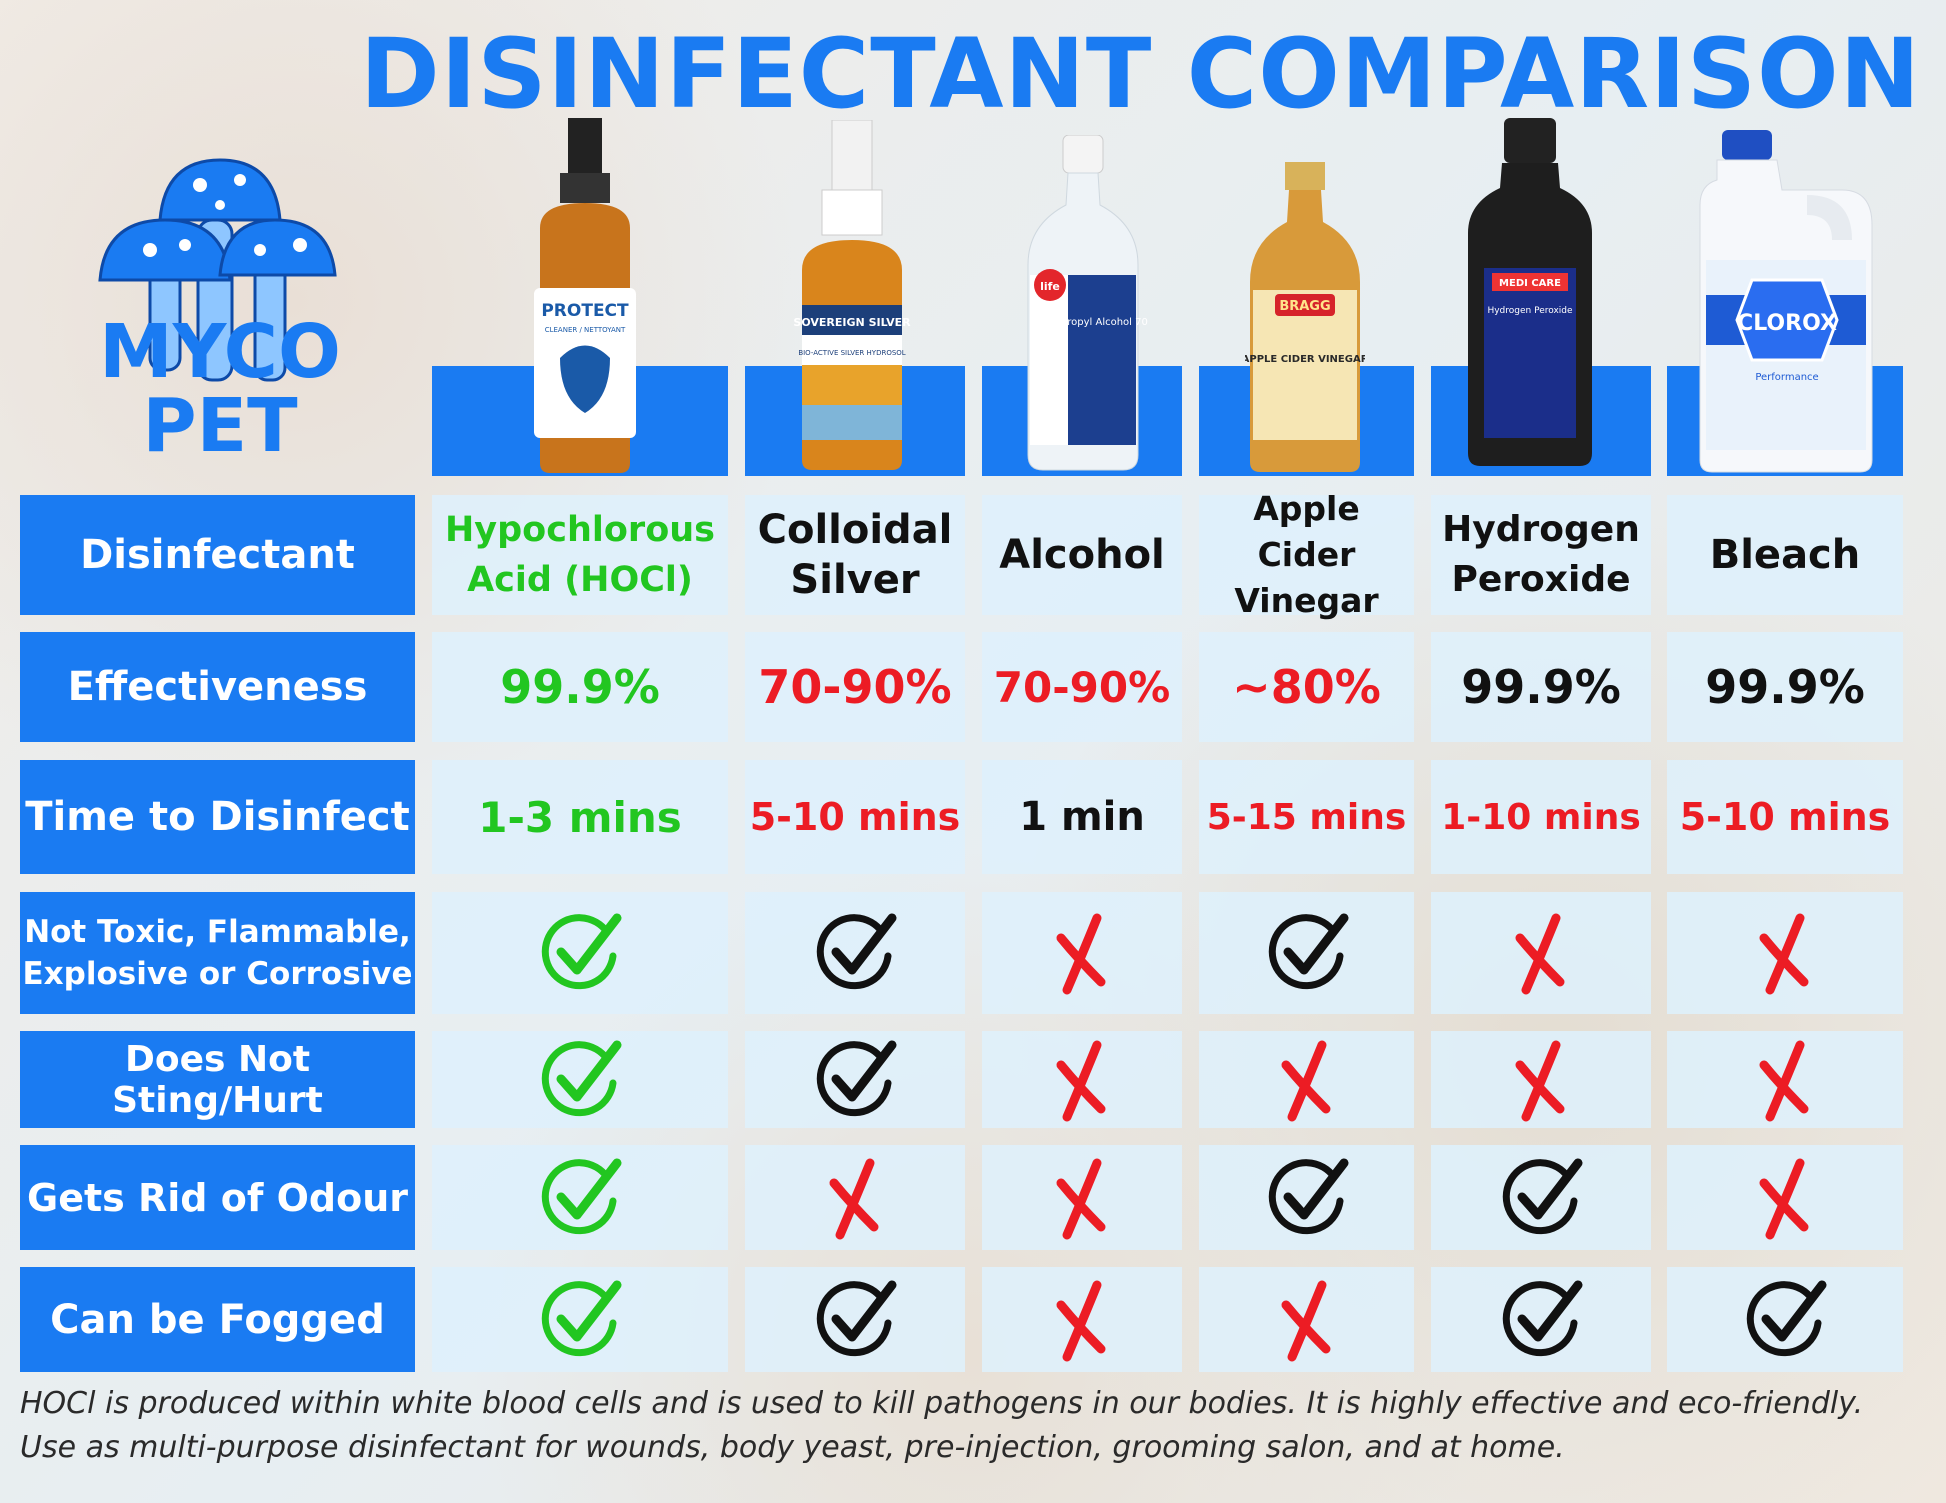  I want to click on svg-text: APPLE CIDER VINEGAR, so click(1305, 359).